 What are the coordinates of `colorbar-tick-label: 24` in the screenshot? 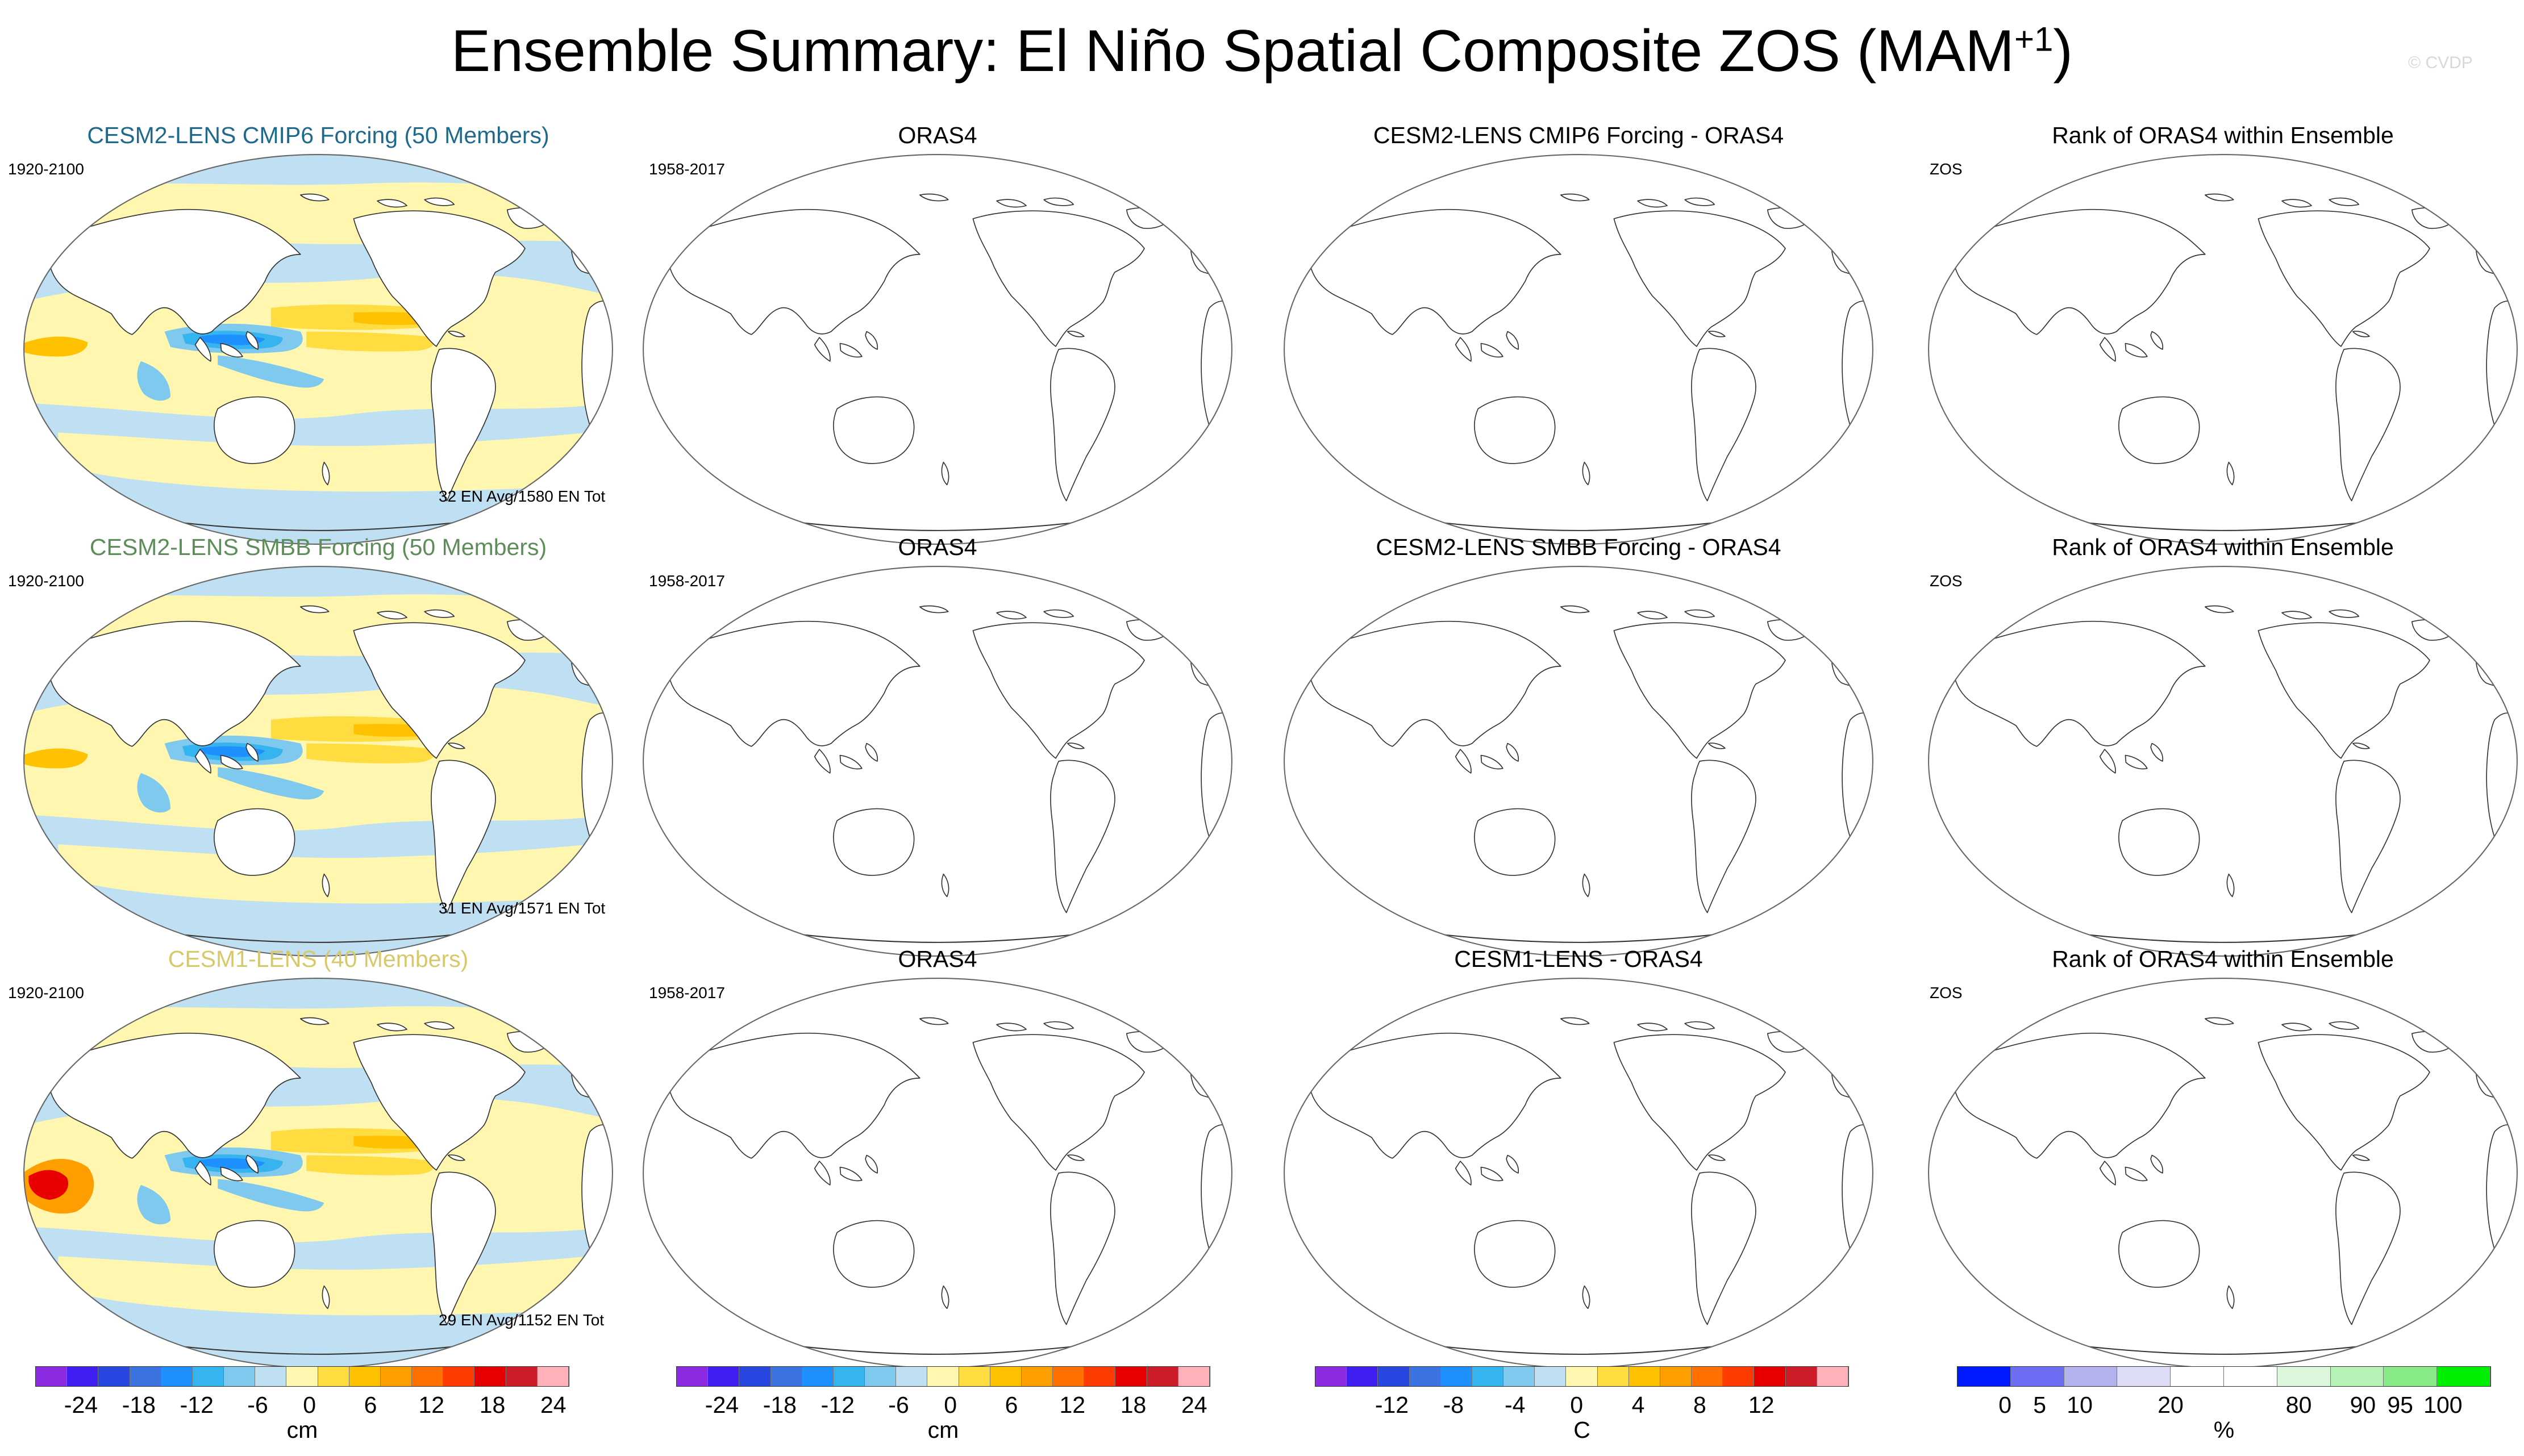 It's located at (553, 1405).